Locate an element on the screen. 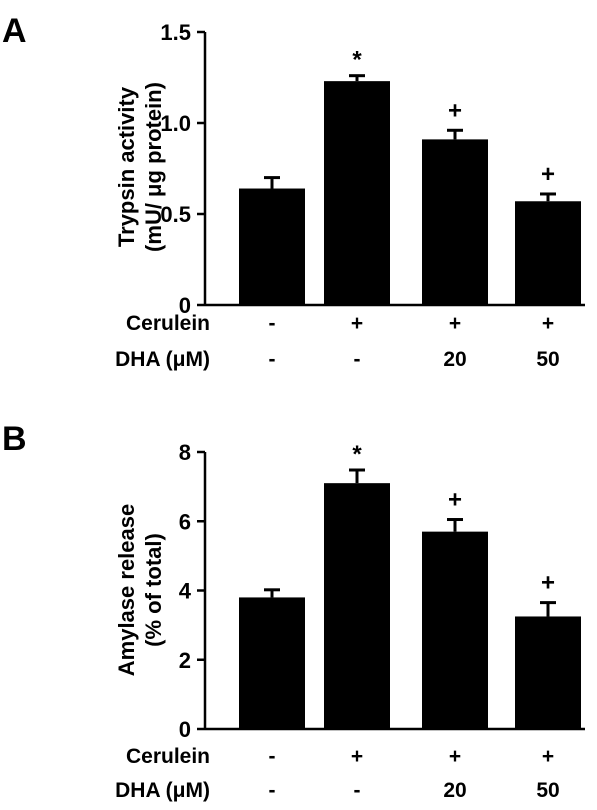 This screenshot has height=810, width=597. panel-b-letter: B is located at coordinates (14, 439).